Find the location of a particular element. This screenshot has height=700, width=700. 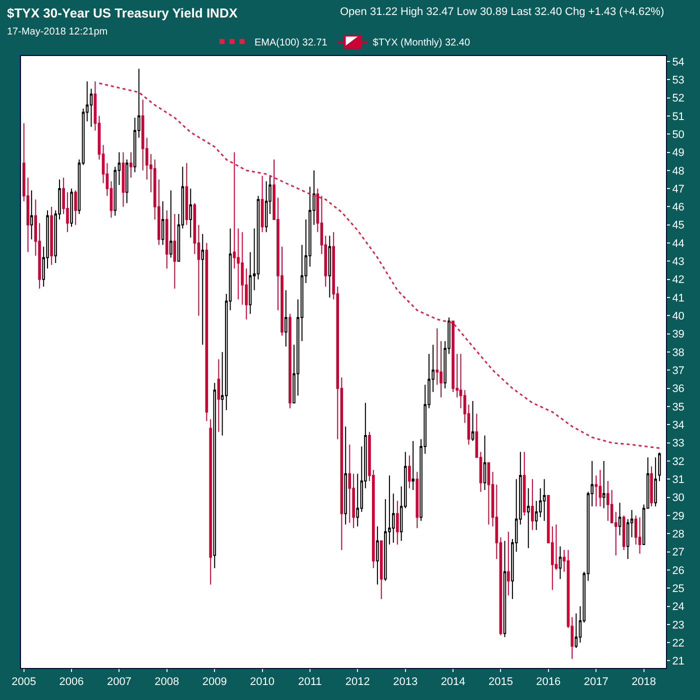

y-tick-label: 44 is located at coordinates (678, 244).